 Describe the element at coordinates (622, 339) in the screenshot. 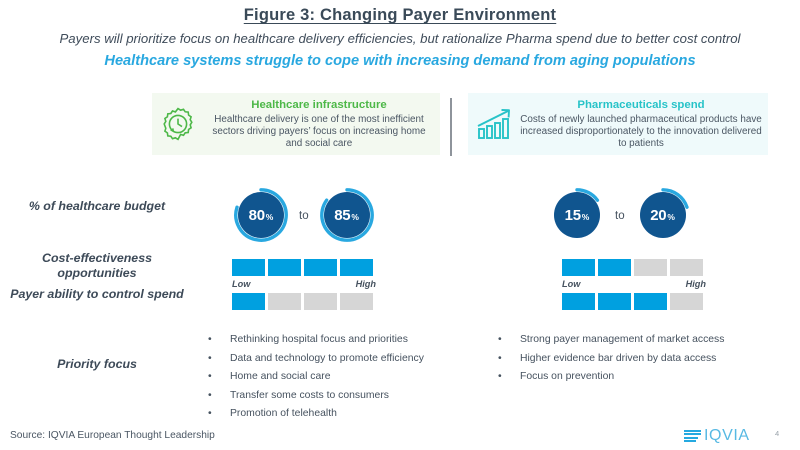

I see `list-item-label: Strong payer management of market access` at that location.